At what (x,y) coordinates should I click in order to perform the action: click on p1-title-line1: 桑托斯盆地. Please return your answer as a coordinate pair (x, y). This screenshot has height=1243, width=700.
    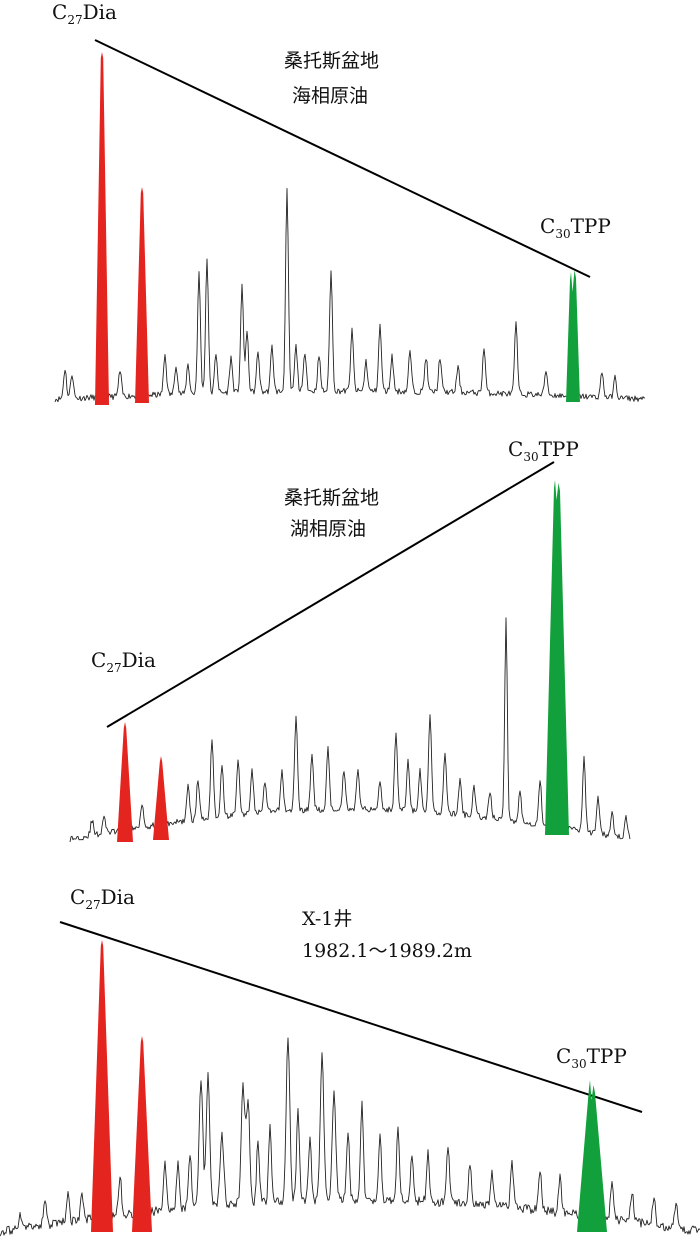
    Looking at the image, I should click on (331, 61).